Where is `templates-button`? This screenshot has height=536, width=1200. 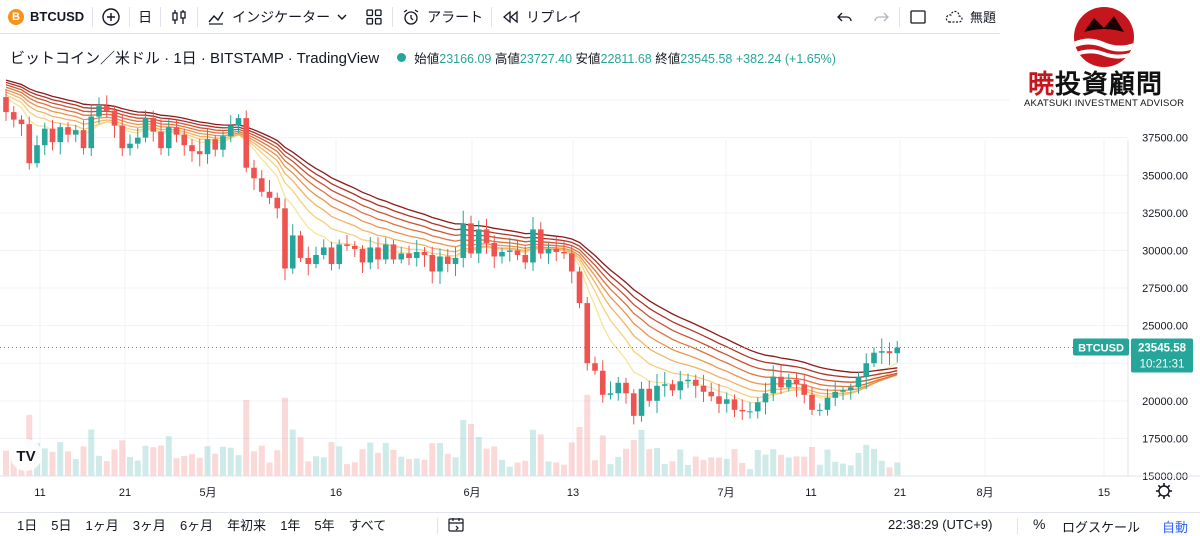
templates-button is located at coordinates (374, 17).